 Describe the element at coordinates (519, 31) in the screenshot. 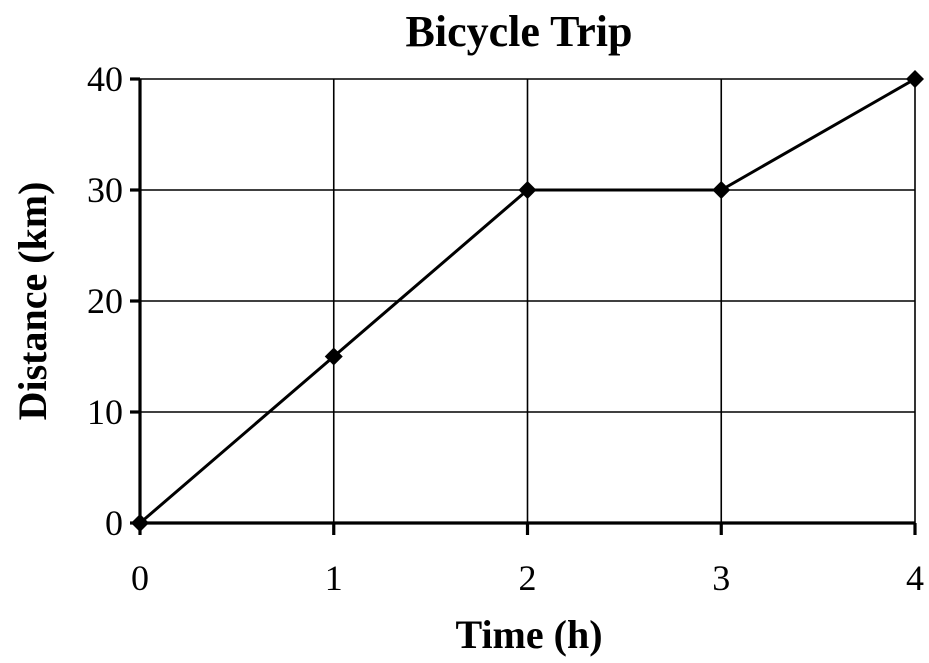

I see `chart-title: Bicycle Trip` at that location.